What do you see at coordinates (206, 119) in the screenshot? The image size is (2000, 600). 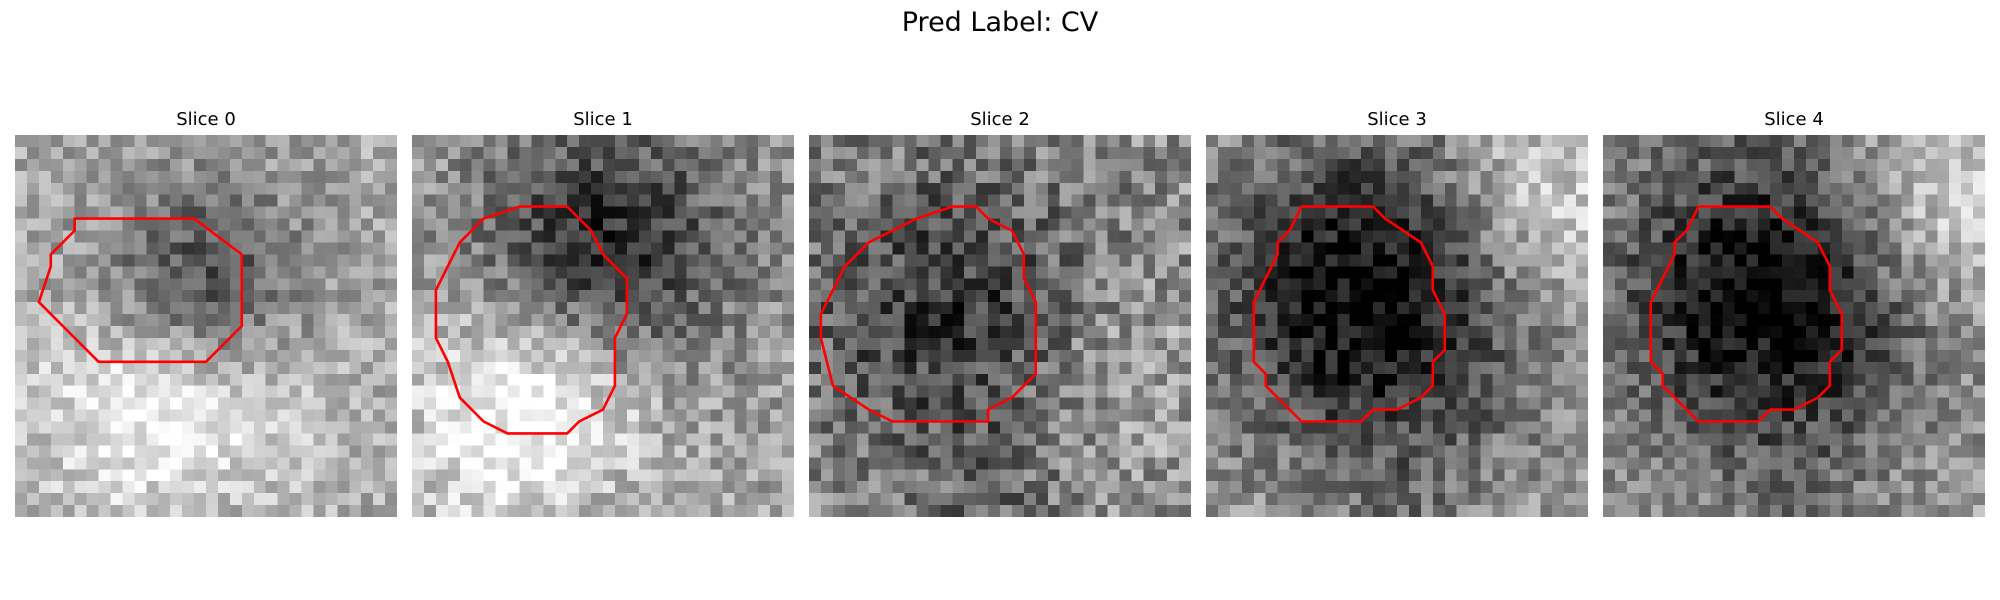 I see `slice-title-0: Slice 0` at bounding box center [206, 119].